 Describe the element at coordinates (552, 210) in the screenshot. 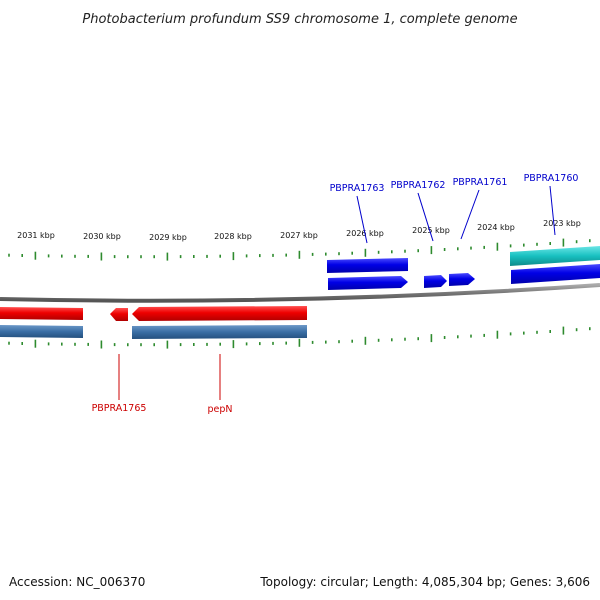

I see `leader-pbpra1760` at that location.